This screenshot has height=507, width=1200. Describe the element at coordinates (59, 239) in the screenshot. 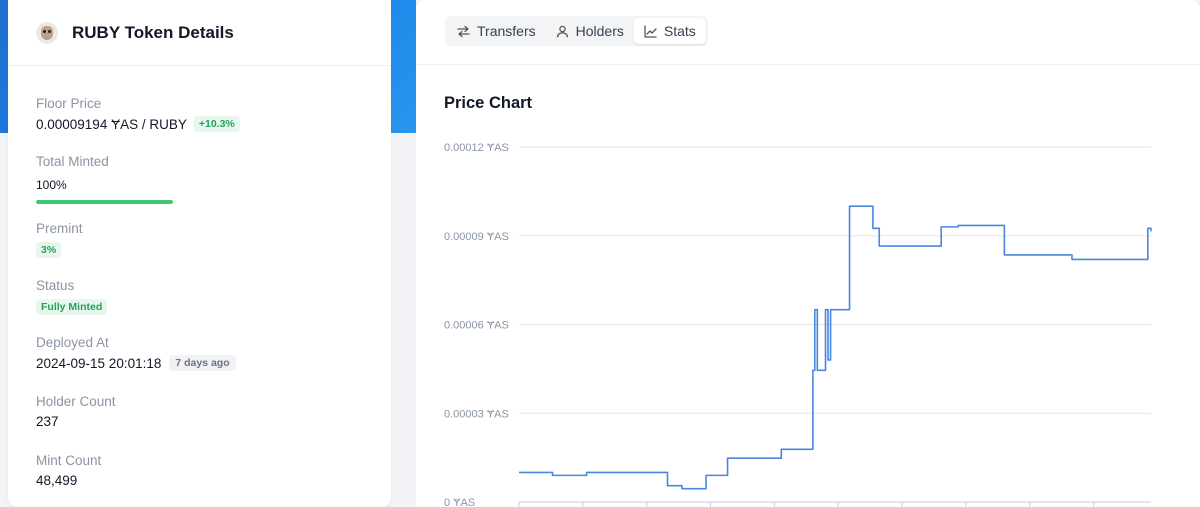

I see `premint-field: Premint 3%` at that location.